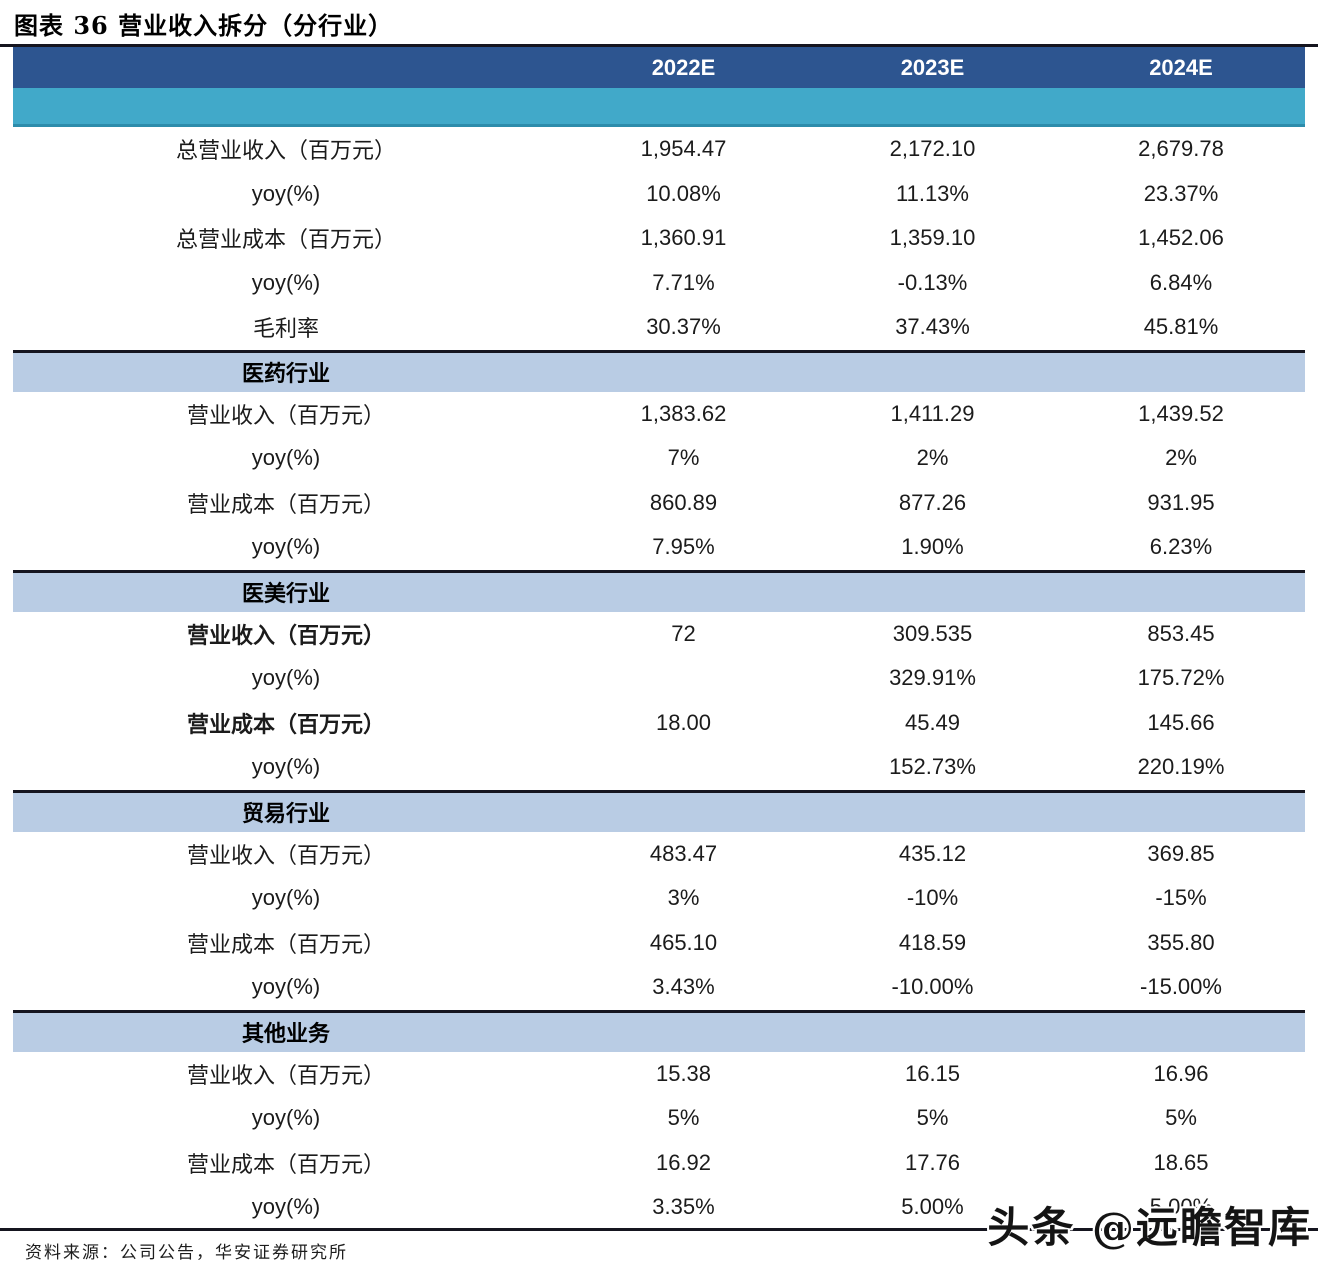 This screenshot has height=1274, width=1318. Describe the element at coordinates (932, 327) in the screenshot. I see `row-value-2023e: 37.43%` at that location.